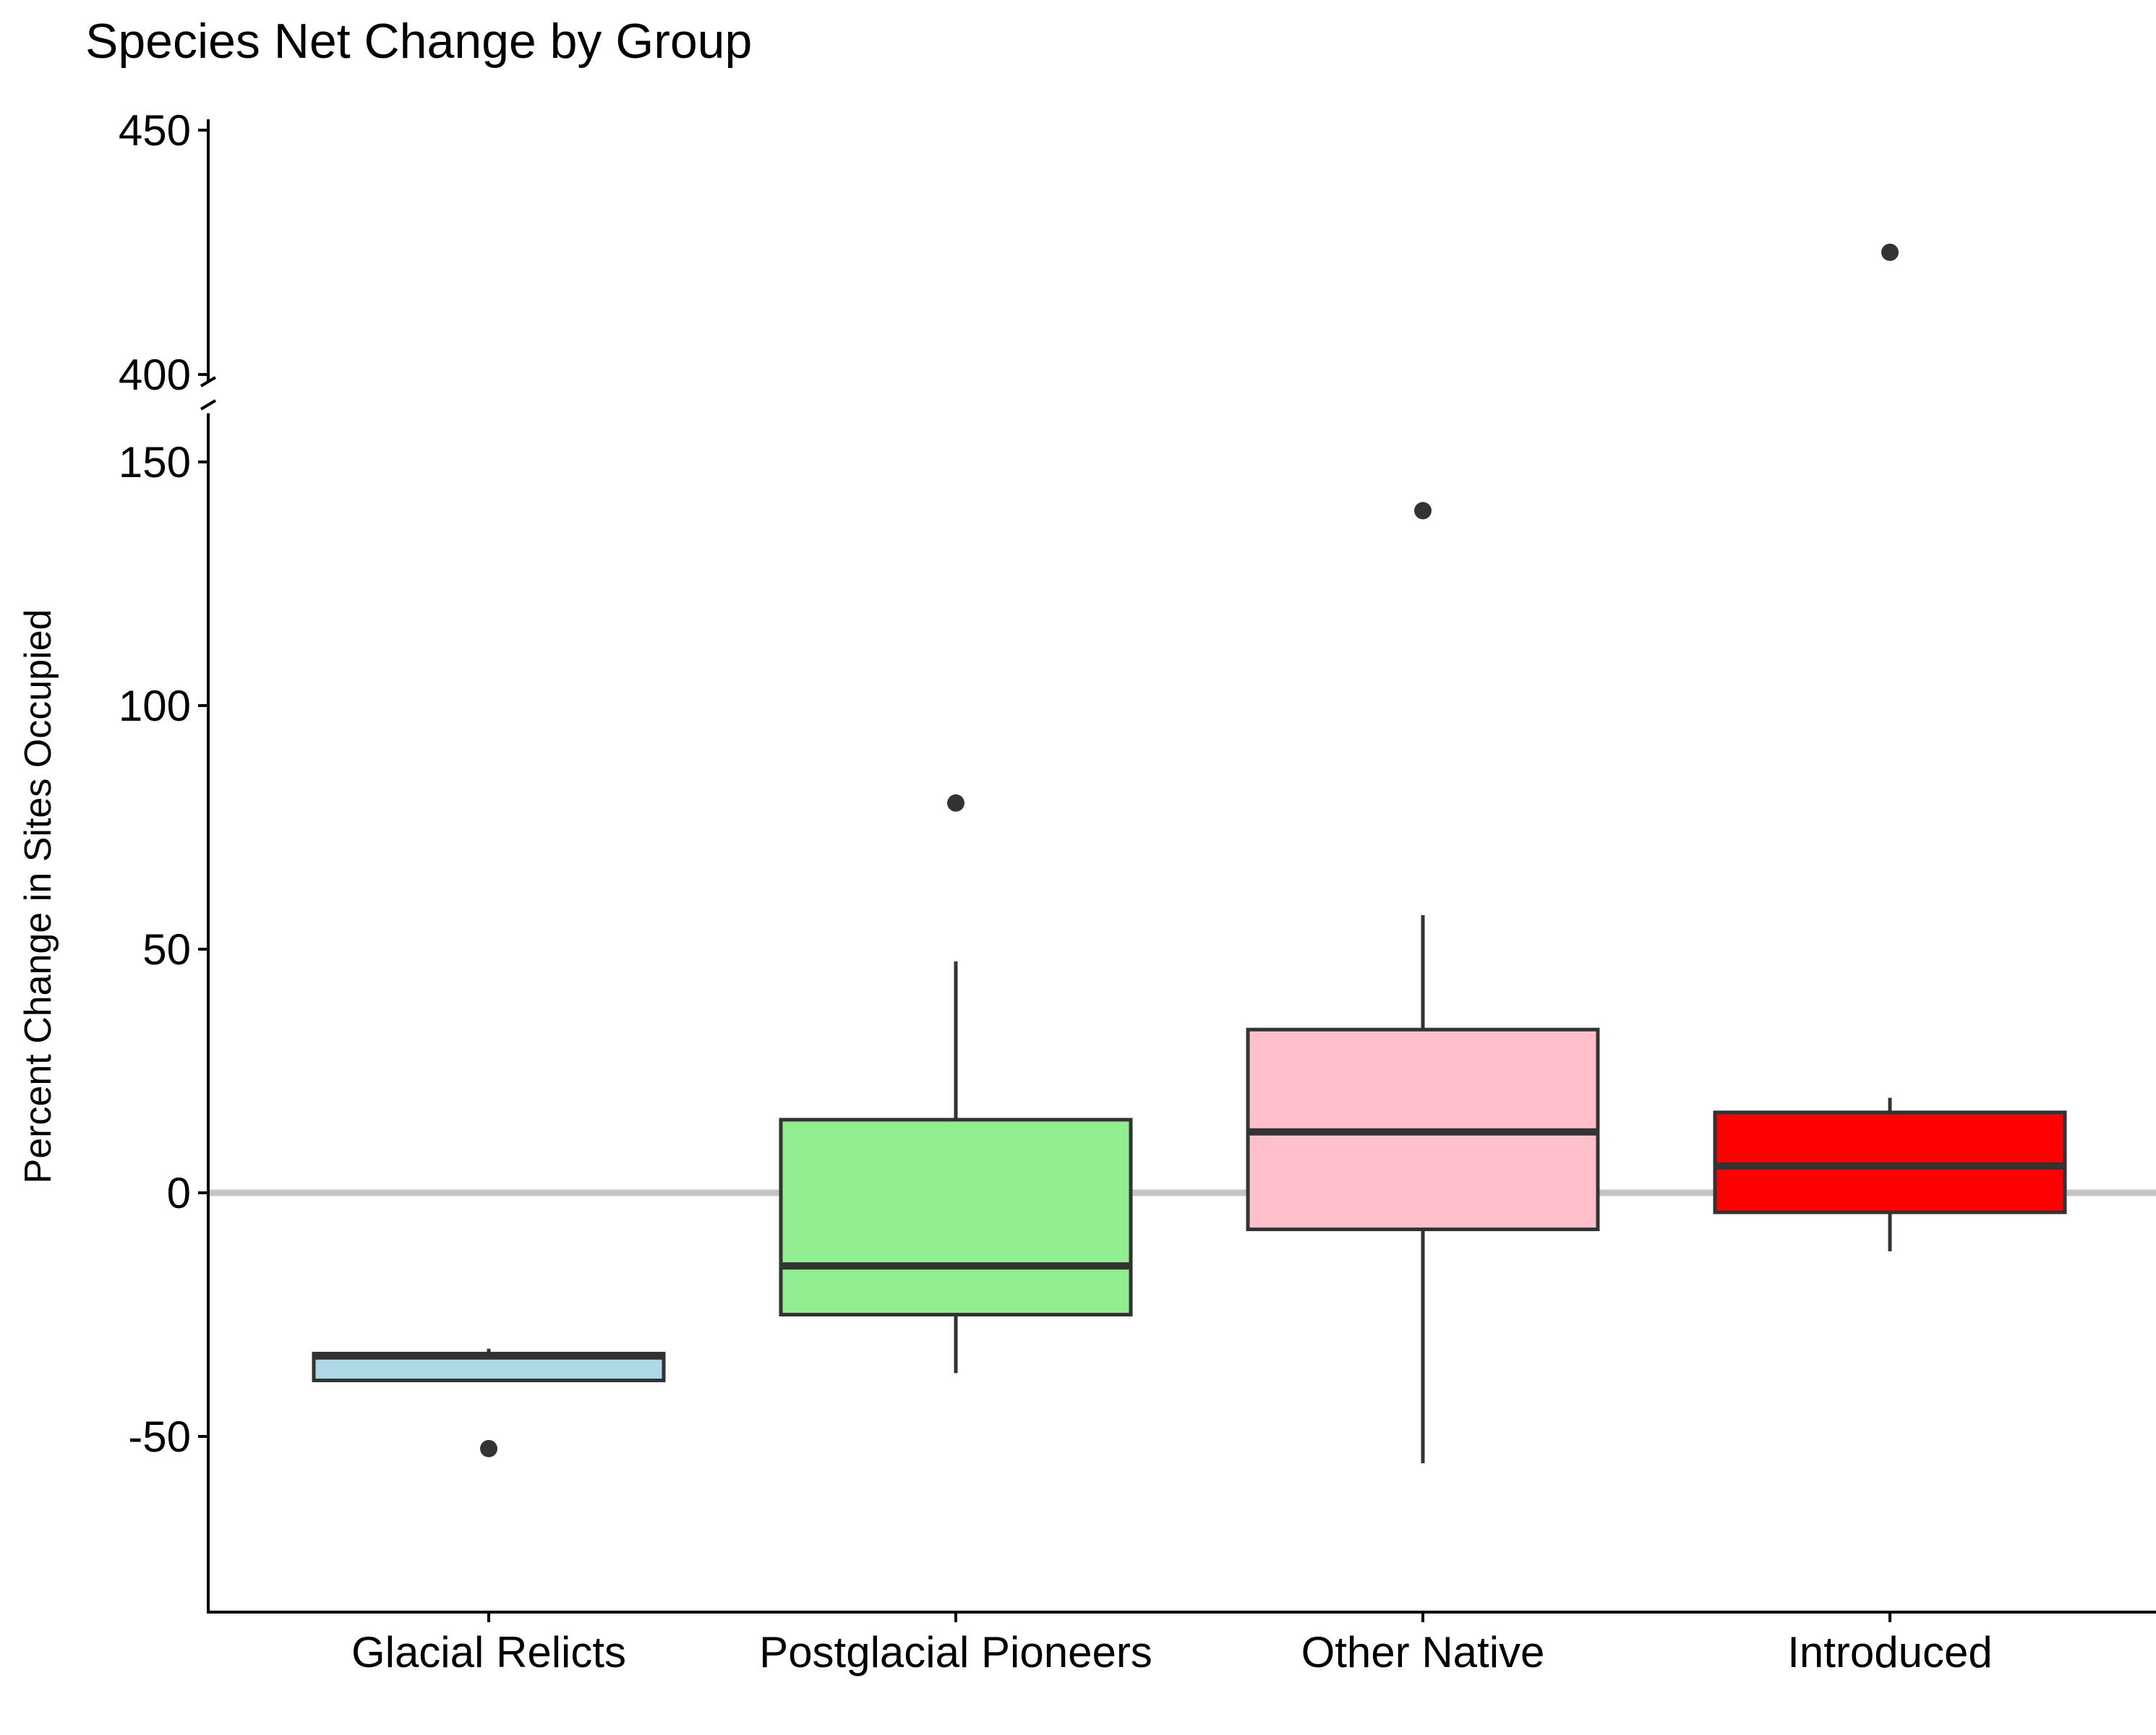 This screenshot has height=1735, width=2156. I want to click on chart-title: Species Net Change by Group, so click(419, 41).